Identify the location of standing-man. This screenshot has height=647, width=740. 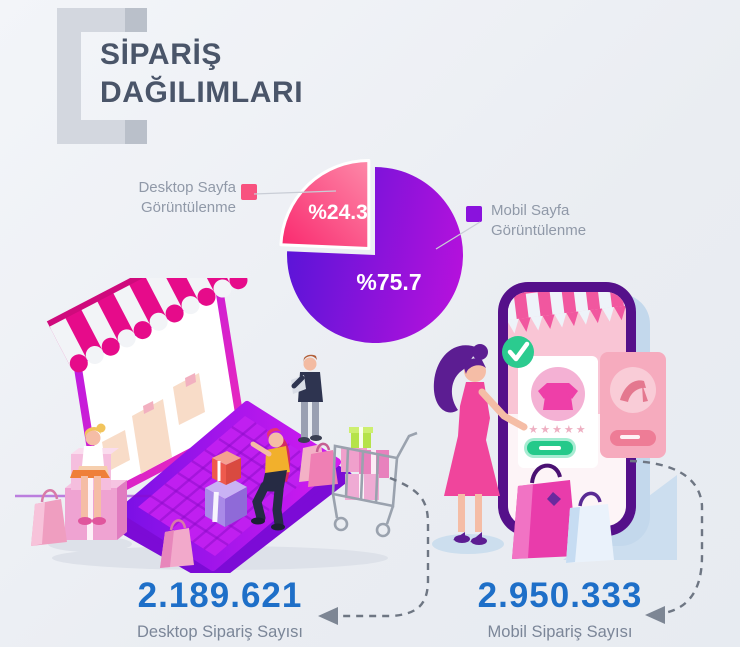
(307, 398).